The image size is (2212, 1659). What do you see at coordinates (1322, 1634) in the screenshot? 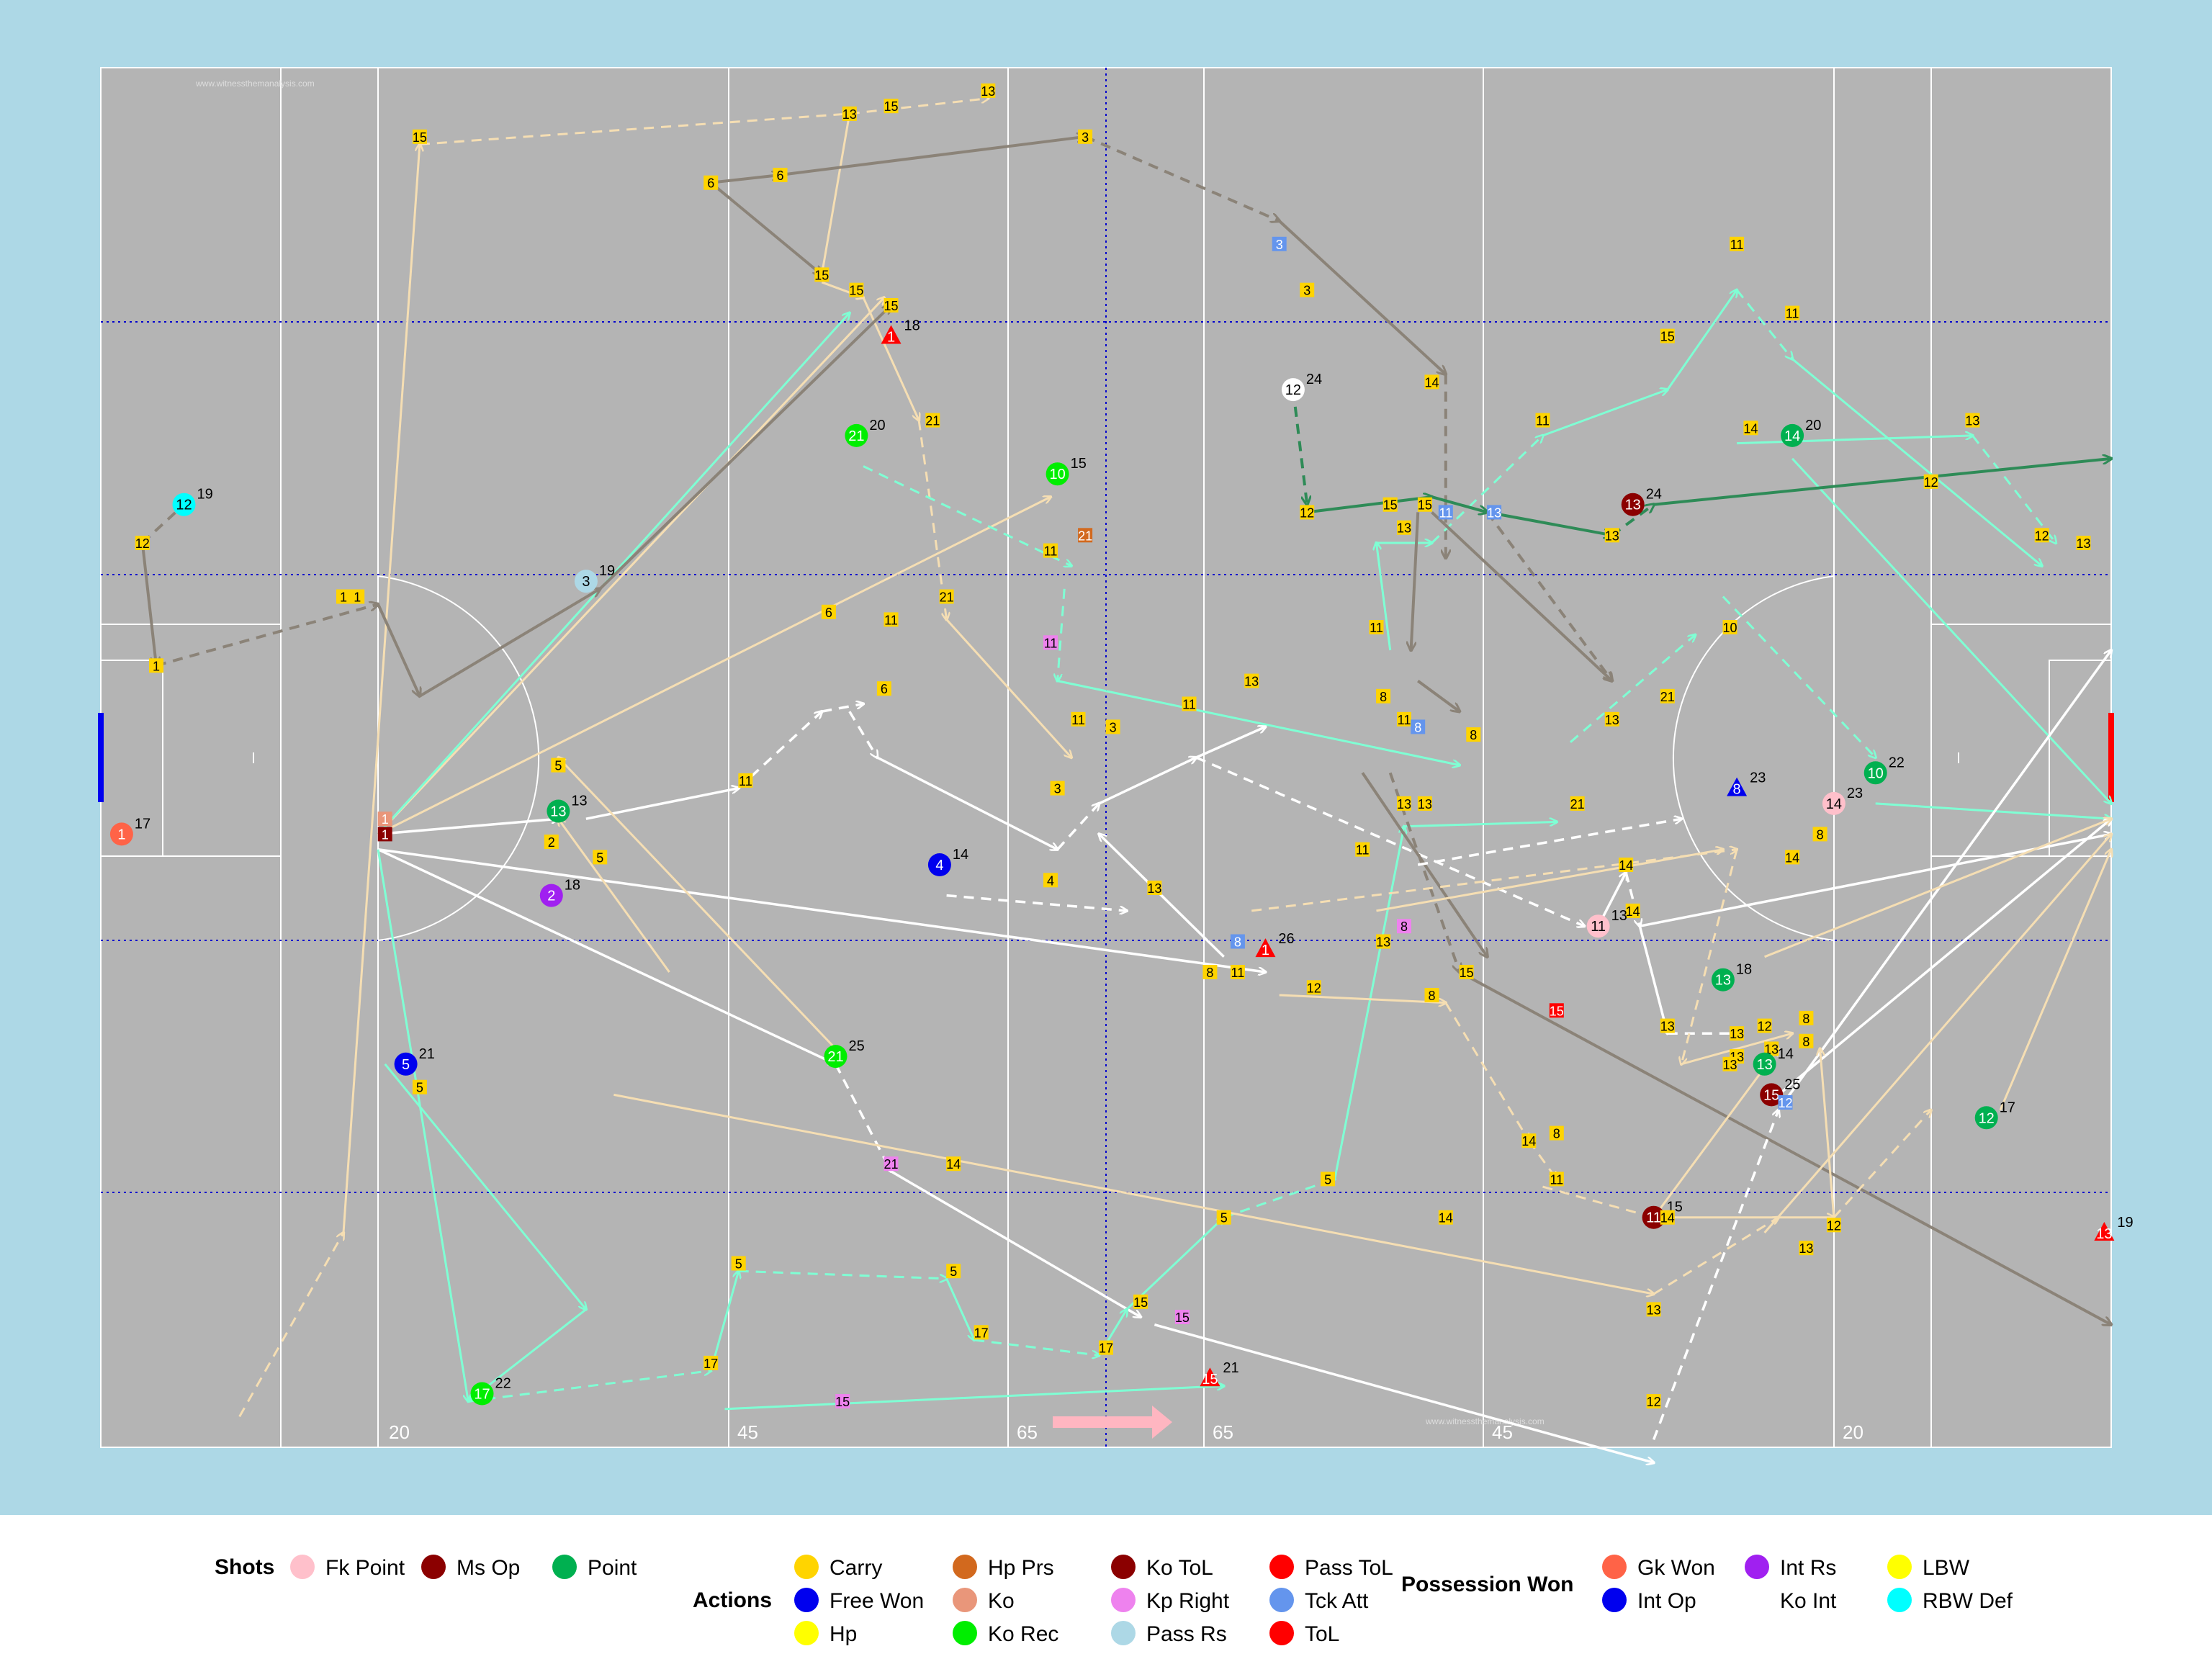
I see `legend-label: ToL` at bounding box center [1322, 1634].